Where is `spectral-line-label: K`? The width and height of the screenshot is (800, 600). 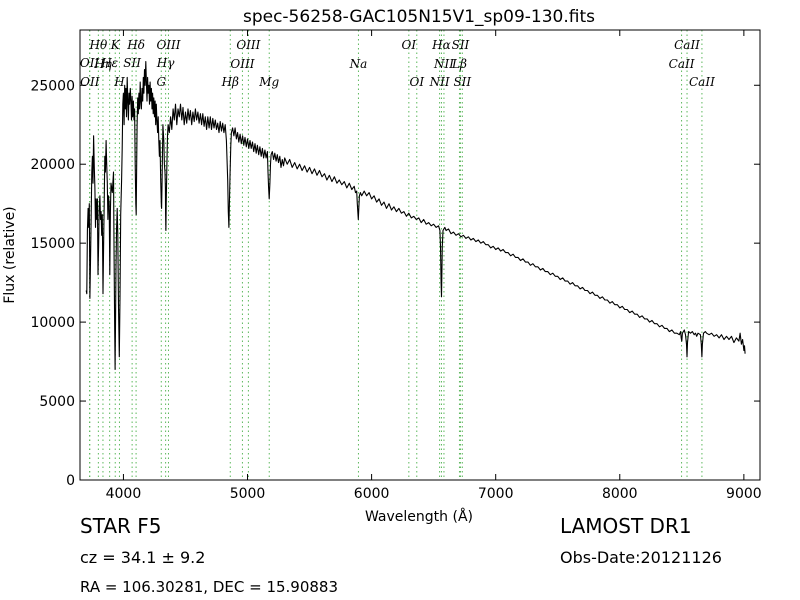
spectral-line-label: K is located at coordinates (115, 45).